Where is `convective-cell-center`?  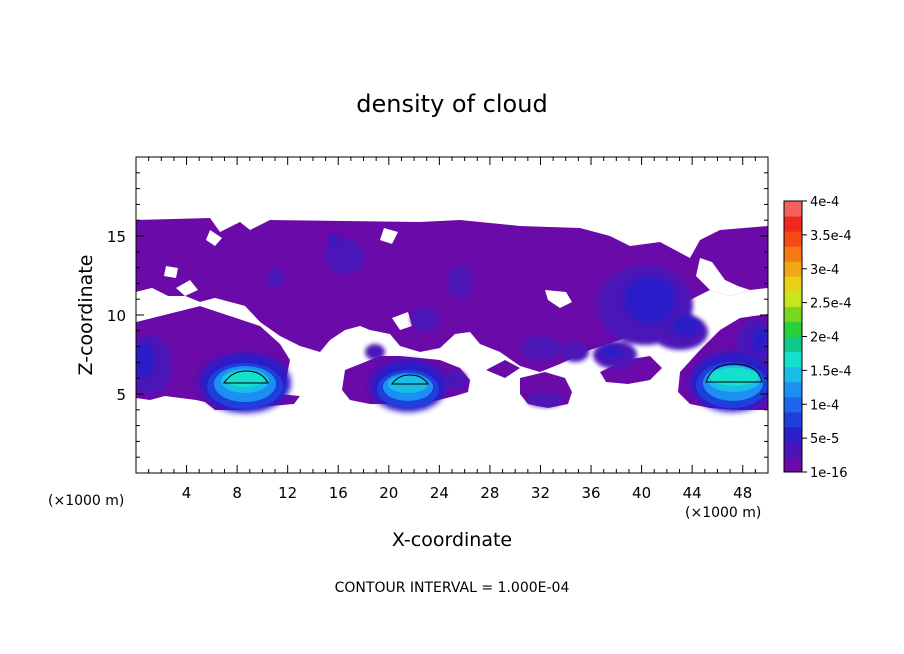
convective-cell-center is located at coordinates (408, 386).